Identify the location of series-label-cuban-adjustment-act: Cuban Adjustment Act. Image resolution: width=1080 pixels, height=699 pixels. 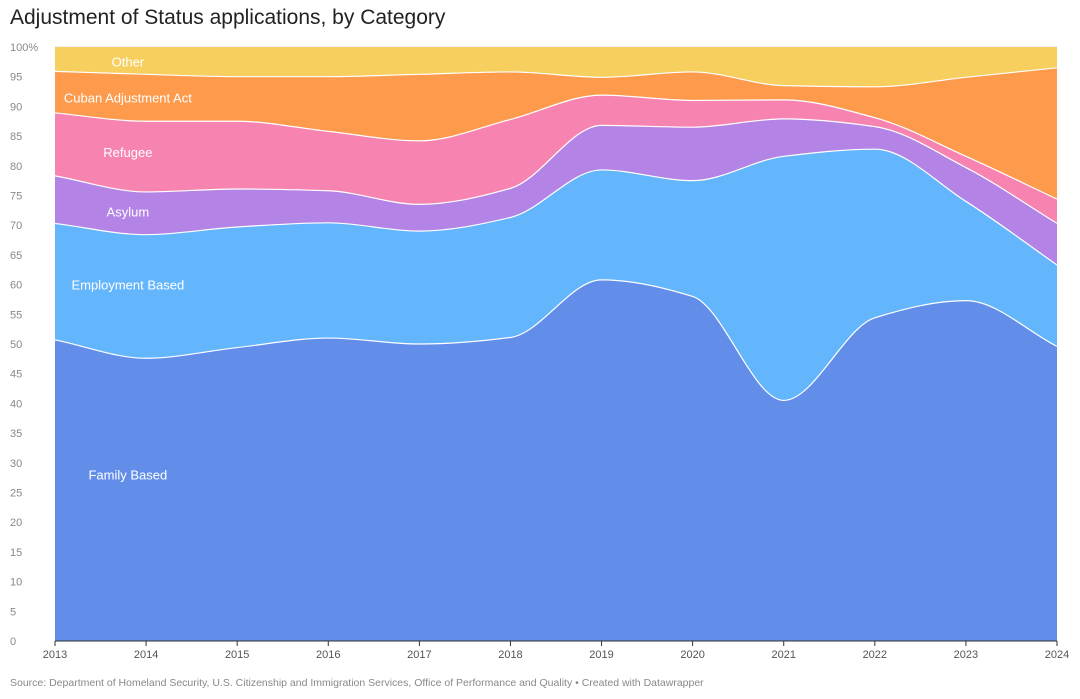
(128, 97).